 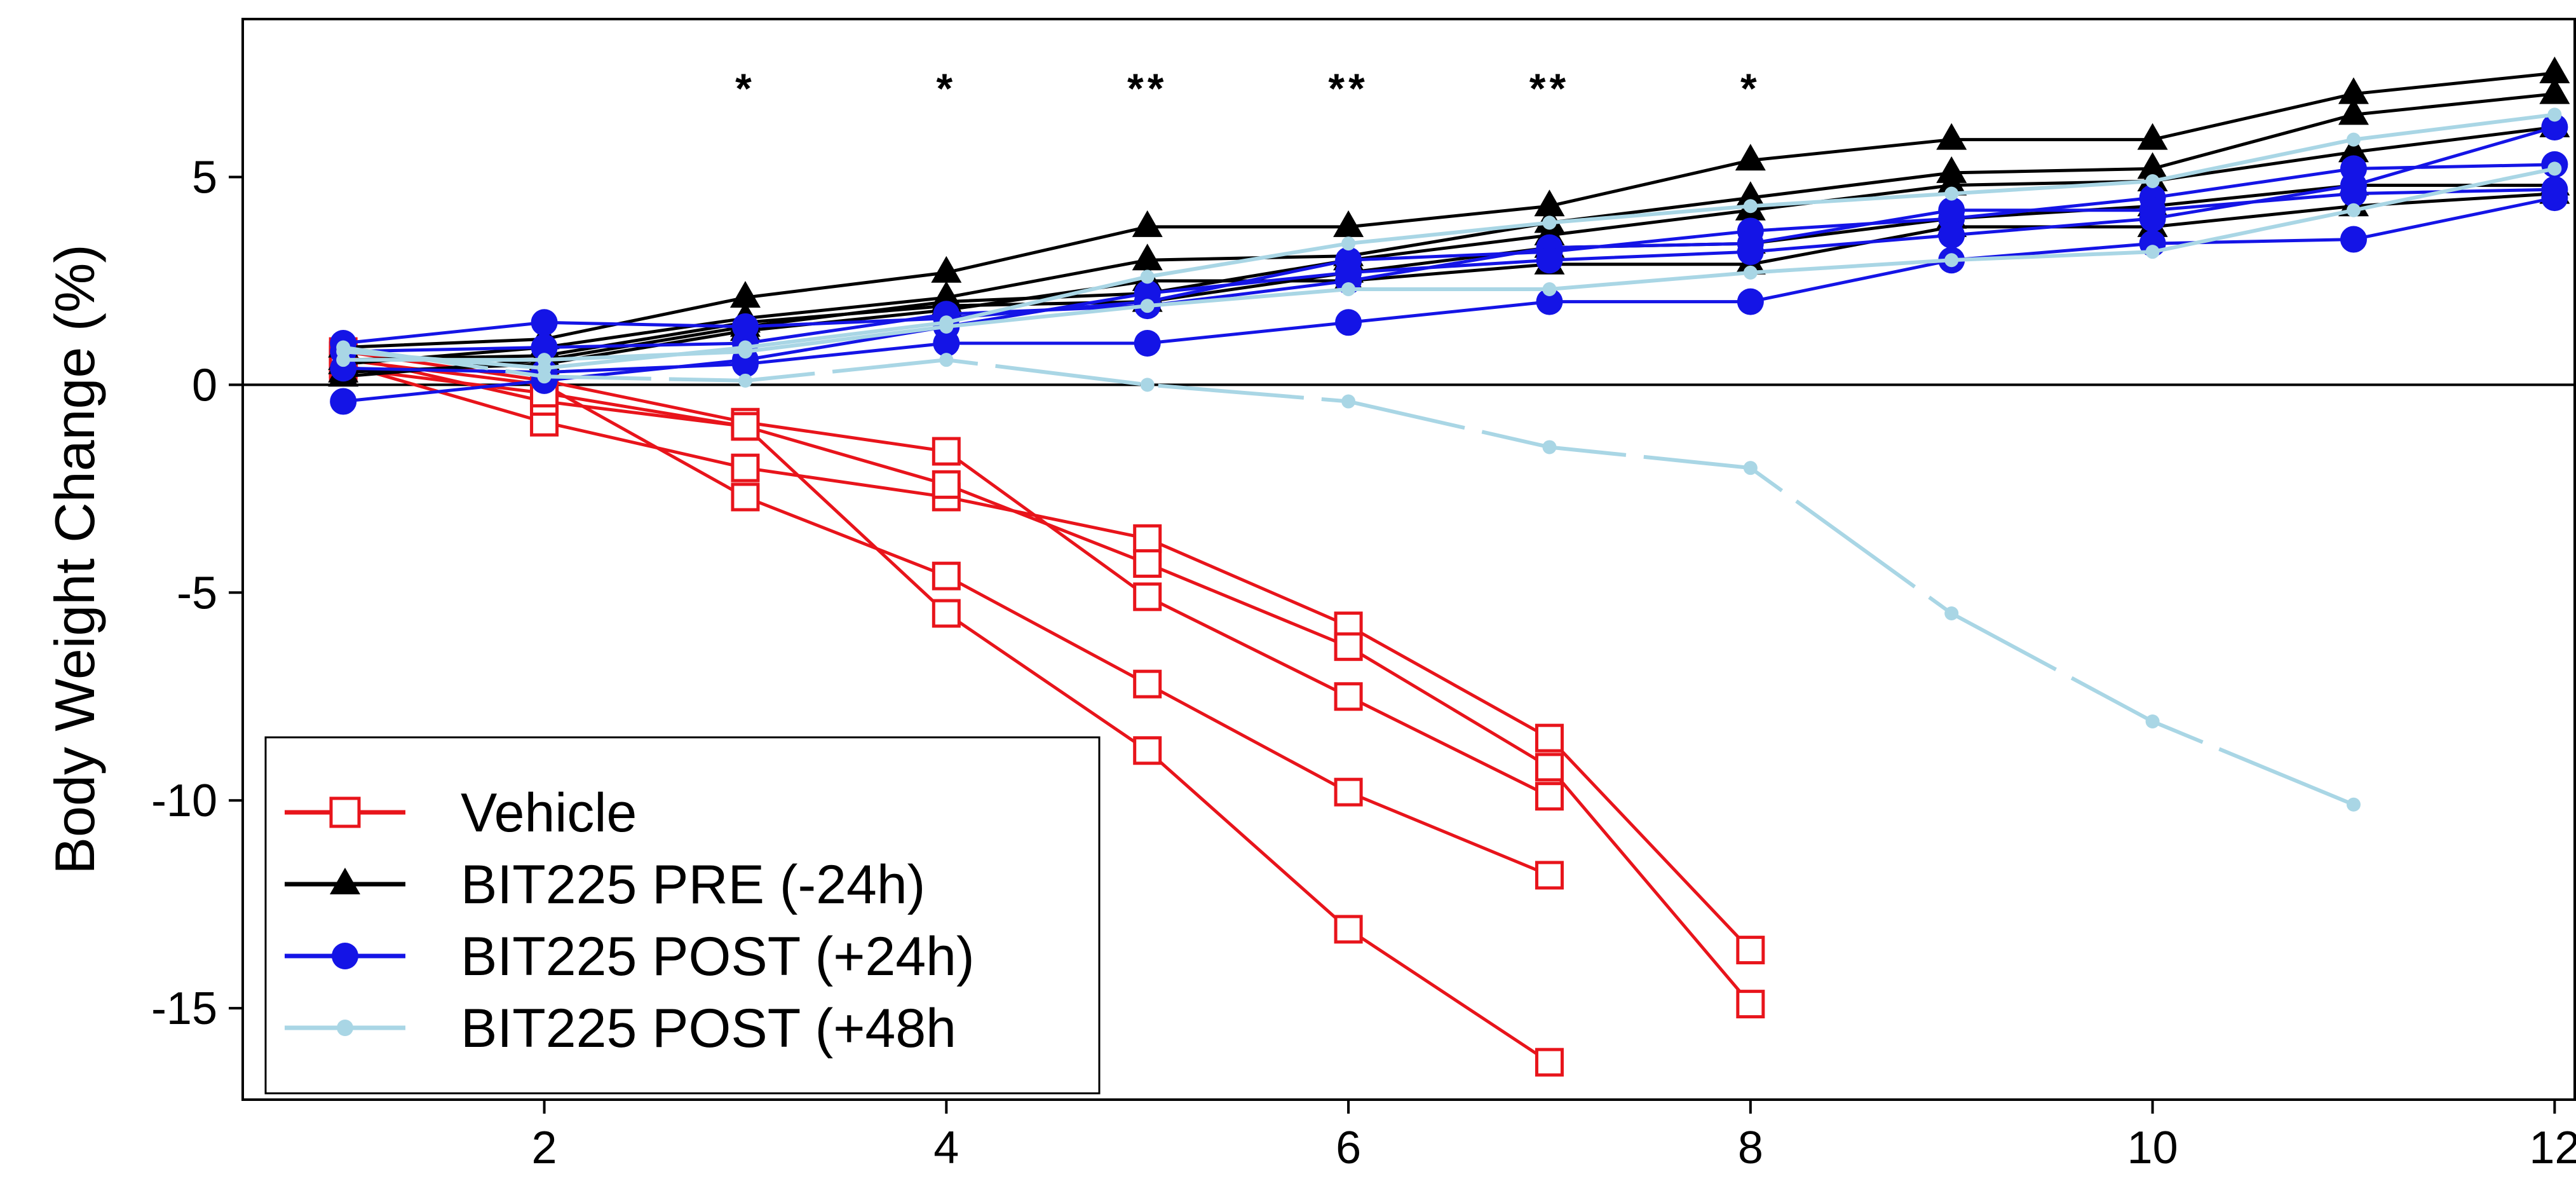 What do you see at coordinates (197, 593) in the screenshot?
I see `y-tick-label: -5` at bounding box center [197, 593].